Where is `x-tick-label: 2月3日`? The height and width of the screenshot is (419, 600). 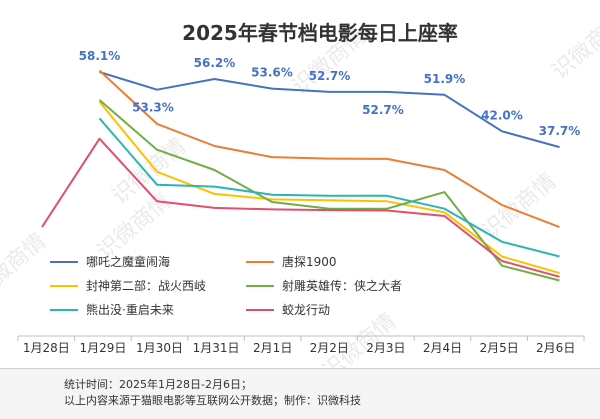 x-tick-label: 2月3日 is located at coordinates (385, 348).